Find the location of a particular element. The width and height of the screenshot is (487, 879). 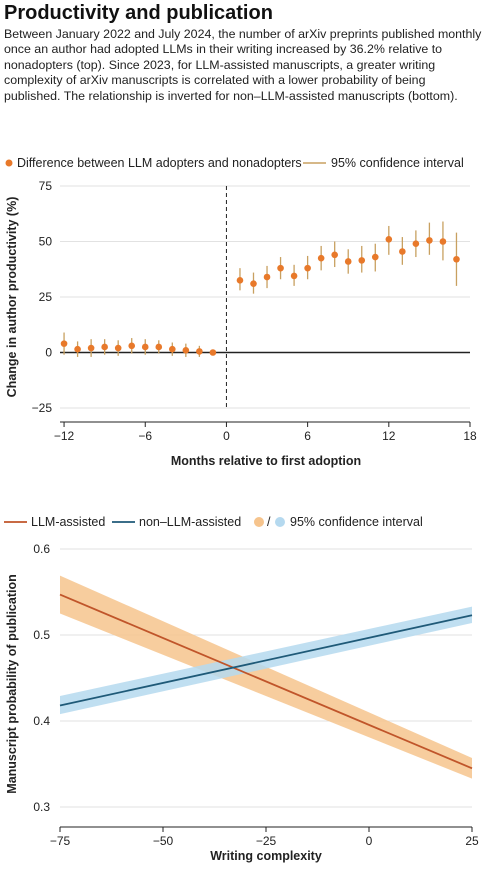

legend-non-llm-ci-icon is located at coordinates (280, 522).